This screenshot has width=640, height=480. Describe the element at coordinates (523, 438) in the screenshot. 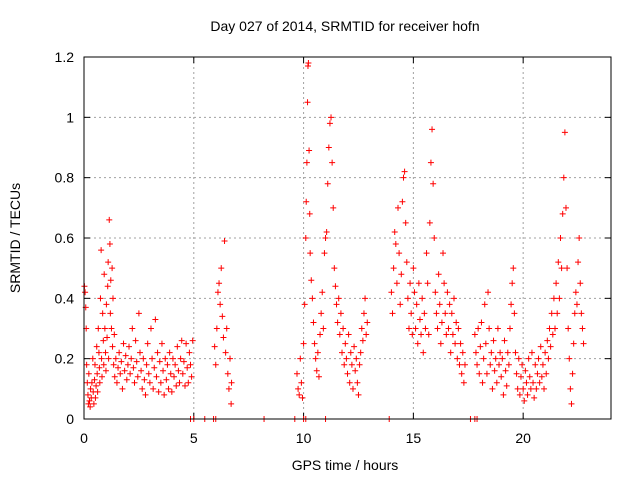

I see `x-tick-label: 20` at that location.